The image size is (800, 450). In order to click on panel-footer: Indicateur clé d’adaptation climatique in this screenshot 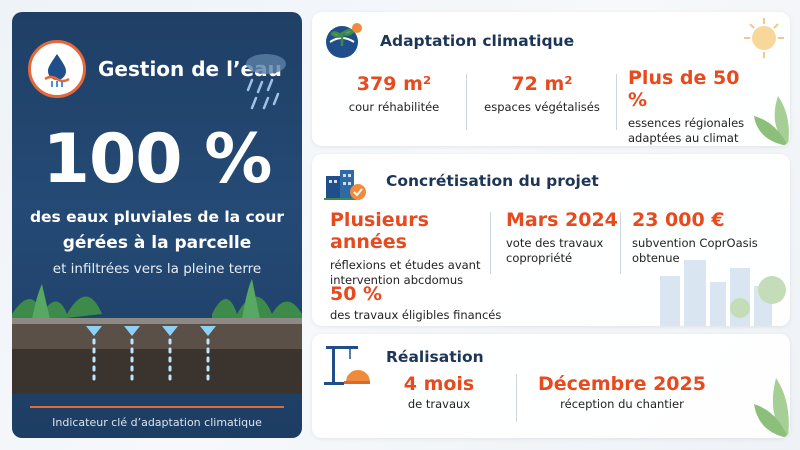, I will do `click(157, 422)`.